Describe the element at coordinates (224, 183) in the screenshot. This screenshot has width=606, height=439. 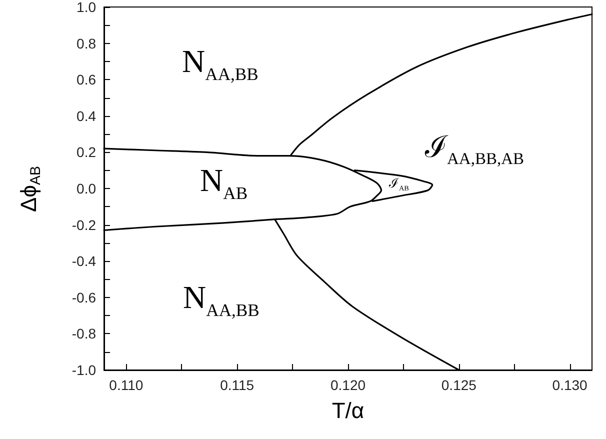
I see `annotation: N$_{AB}$` at that location.